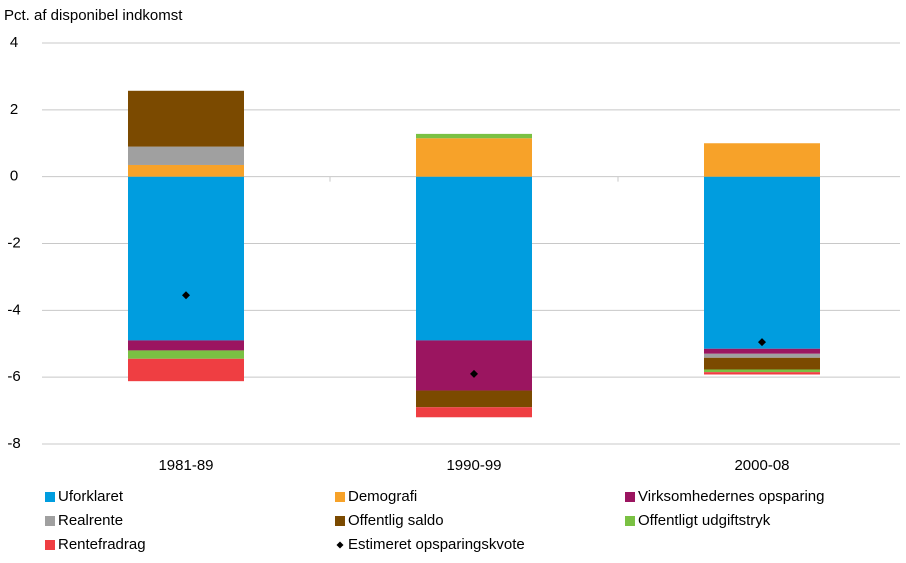 The image size is (906, 563). What do you see at coordinates (90, 520) in the screenshot?
I see `legend-label: Realrente` at bounding box center [90, 520].